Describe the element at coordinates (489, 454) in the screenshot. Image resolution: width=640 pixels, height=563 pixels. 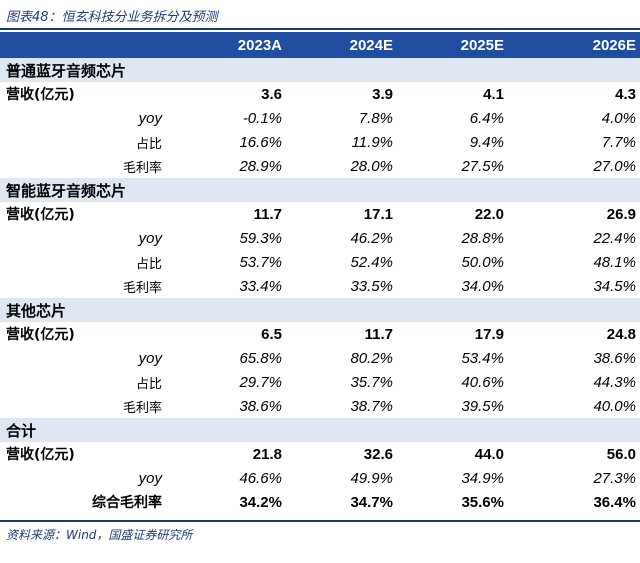
I see `revenue-cell: 44.0` at that location.